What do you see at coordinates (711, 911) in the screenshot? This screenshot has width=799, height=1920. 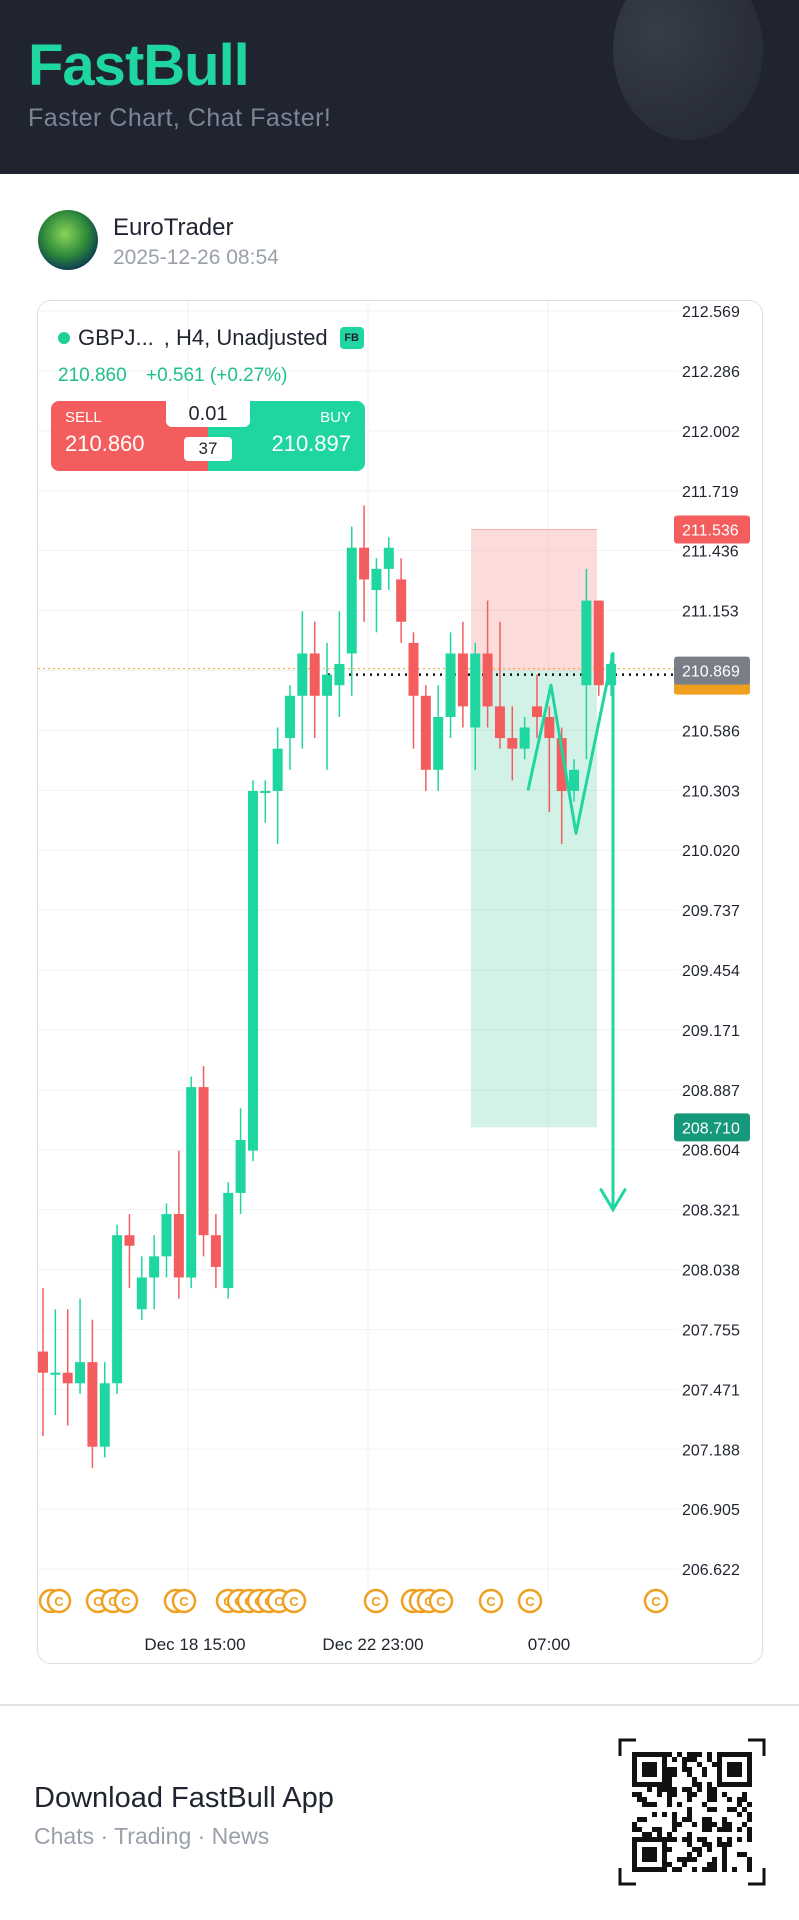 I see `y-tick-label: 209.737` at bounding box center [711, 911].